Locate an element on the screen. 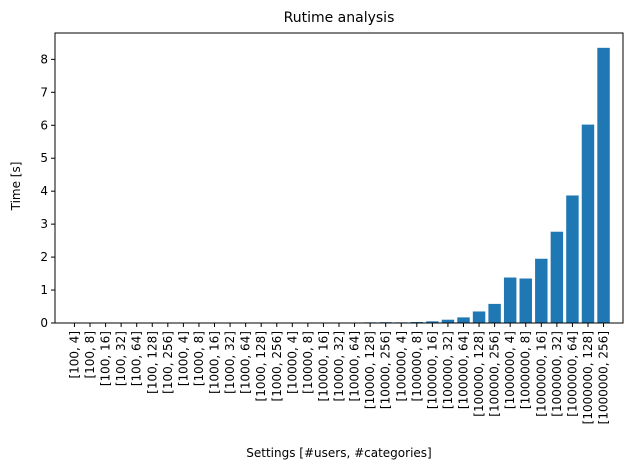  x-tick-label-13: [1000, 256] is located at coordinates (277, 366).